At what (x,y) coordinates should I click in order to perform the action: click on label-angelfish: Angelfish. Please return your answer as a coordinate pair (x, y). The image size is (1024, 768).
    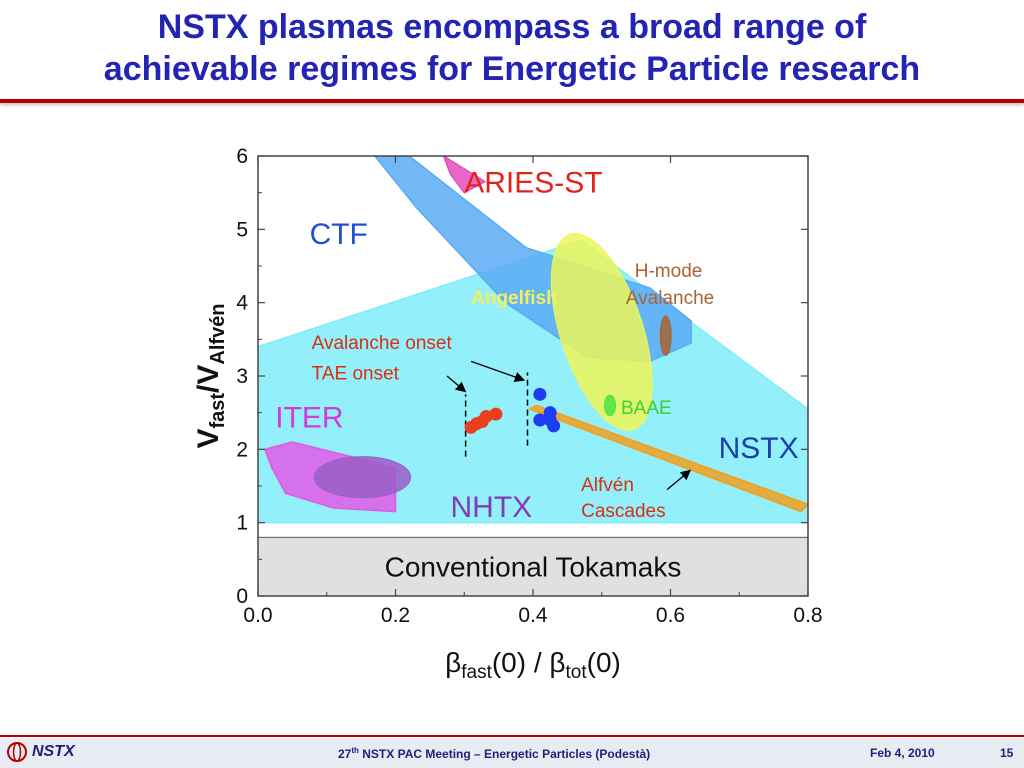
    Looking at the image, I should click on (514, 298).